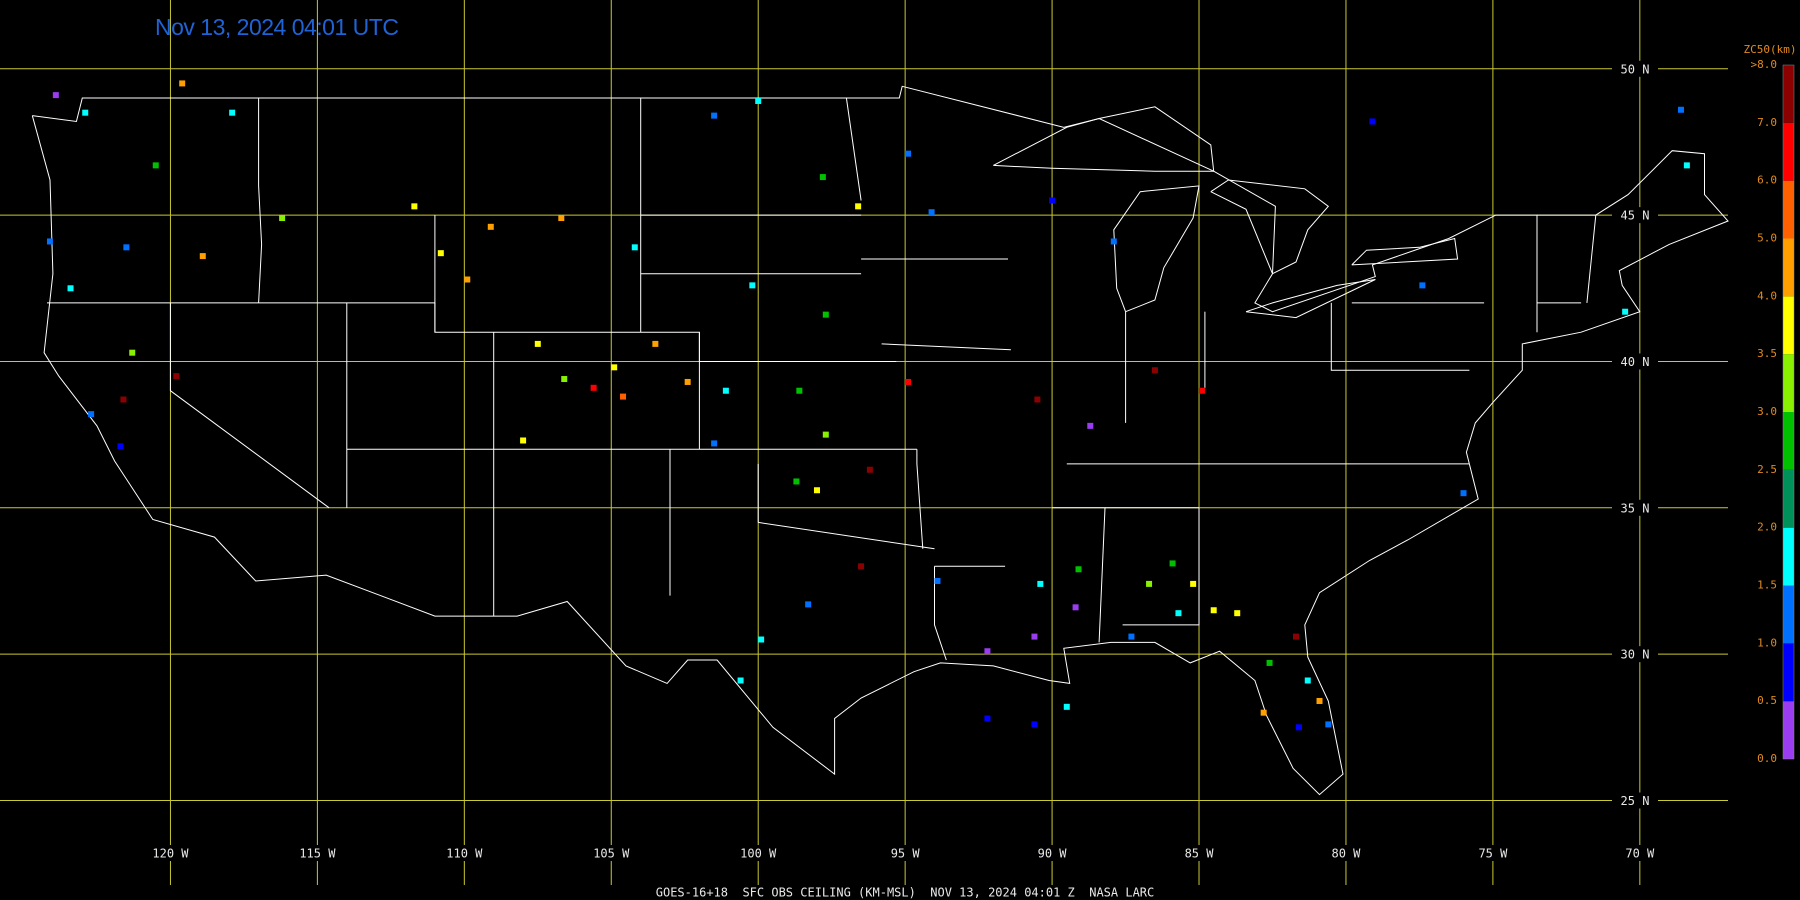  What do you see at coordinates (758, 854) in the screenshot?
I see `lon-label: 100 W` at bounding box center [758, 854].